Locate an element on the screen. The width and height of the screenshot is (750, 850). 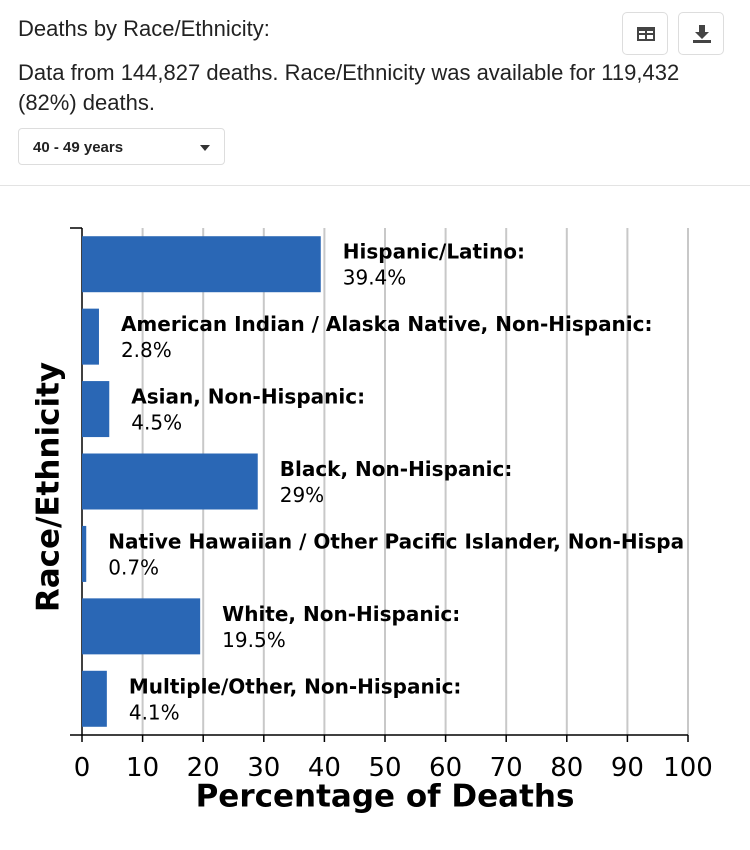
category-label: Asian, Non-Hispanic: is located at coordinates (248, 397).